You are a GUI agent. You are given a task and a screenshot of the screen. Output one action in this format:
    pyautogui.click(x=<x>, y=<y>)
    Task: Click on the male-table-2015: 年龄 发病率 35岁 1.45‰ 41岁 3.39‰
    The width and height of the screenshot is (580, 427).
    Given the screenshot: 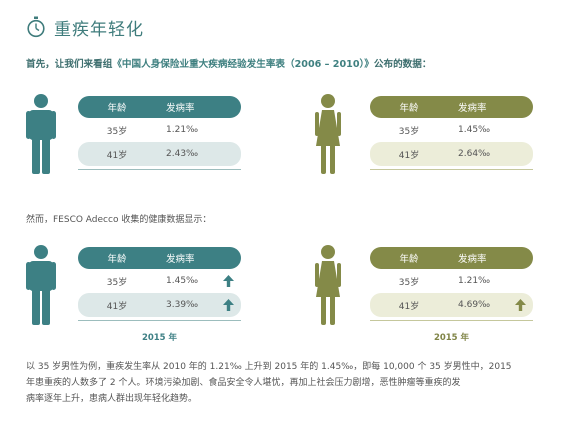 What is the action you would take?
    pyautogui.click(x=159, y=284)
    